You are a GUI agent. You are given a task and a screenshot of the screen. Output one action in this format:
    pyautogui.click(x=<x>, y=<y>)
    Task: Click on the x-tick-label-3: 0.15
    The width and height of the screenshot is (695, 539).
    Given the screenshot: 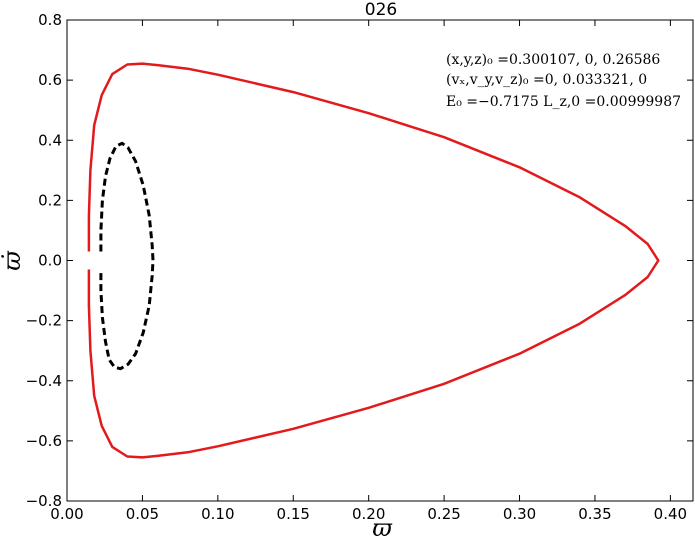 What is the action you would take?
    pyautogui.click(x=293, y=514)
    